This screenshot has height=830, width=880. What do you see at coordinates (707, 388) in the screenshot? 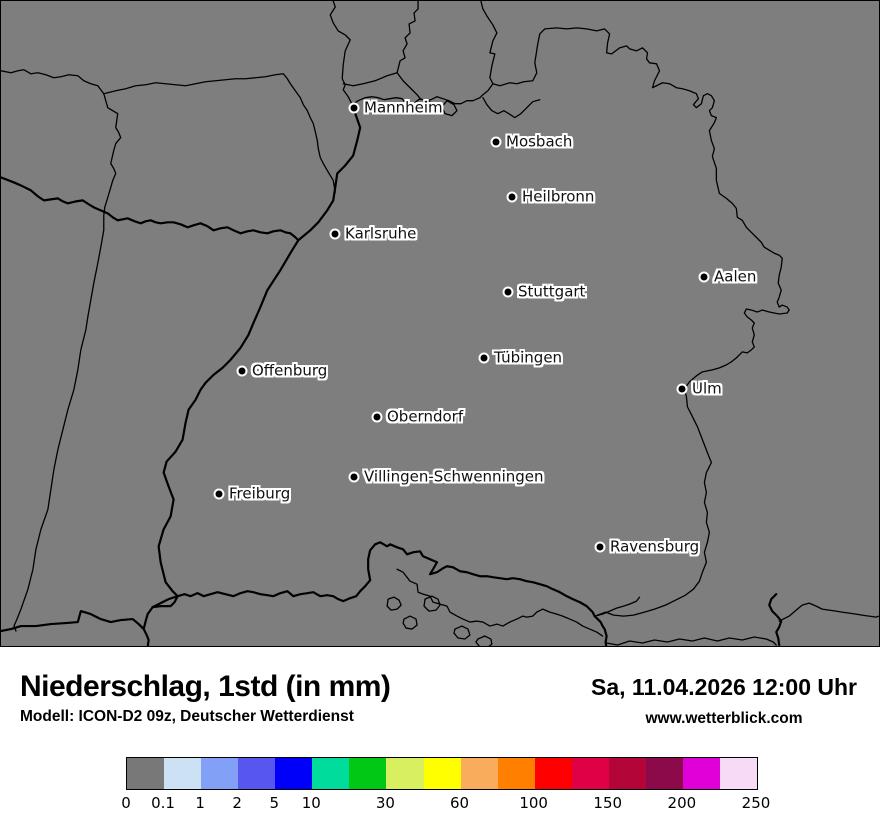
I see `city-label: Ulm` at bounding box center [707, 388].